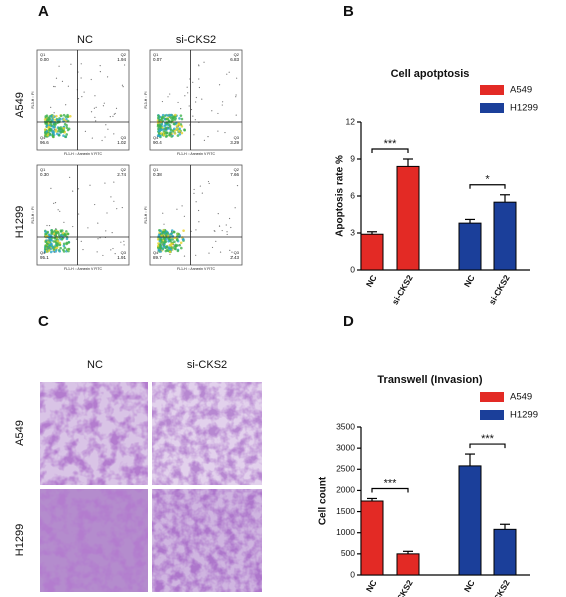  Describe the element at coordinates (372, 233) in the screenshot. I see `error-bar` at that location.